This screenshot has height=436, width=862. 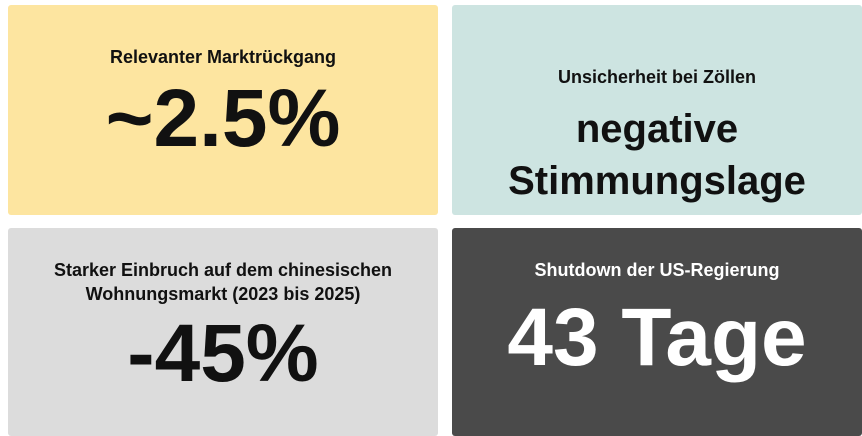 I want to click on card-label: Relevanter Marktrückgang, so click(x=223, y=57).